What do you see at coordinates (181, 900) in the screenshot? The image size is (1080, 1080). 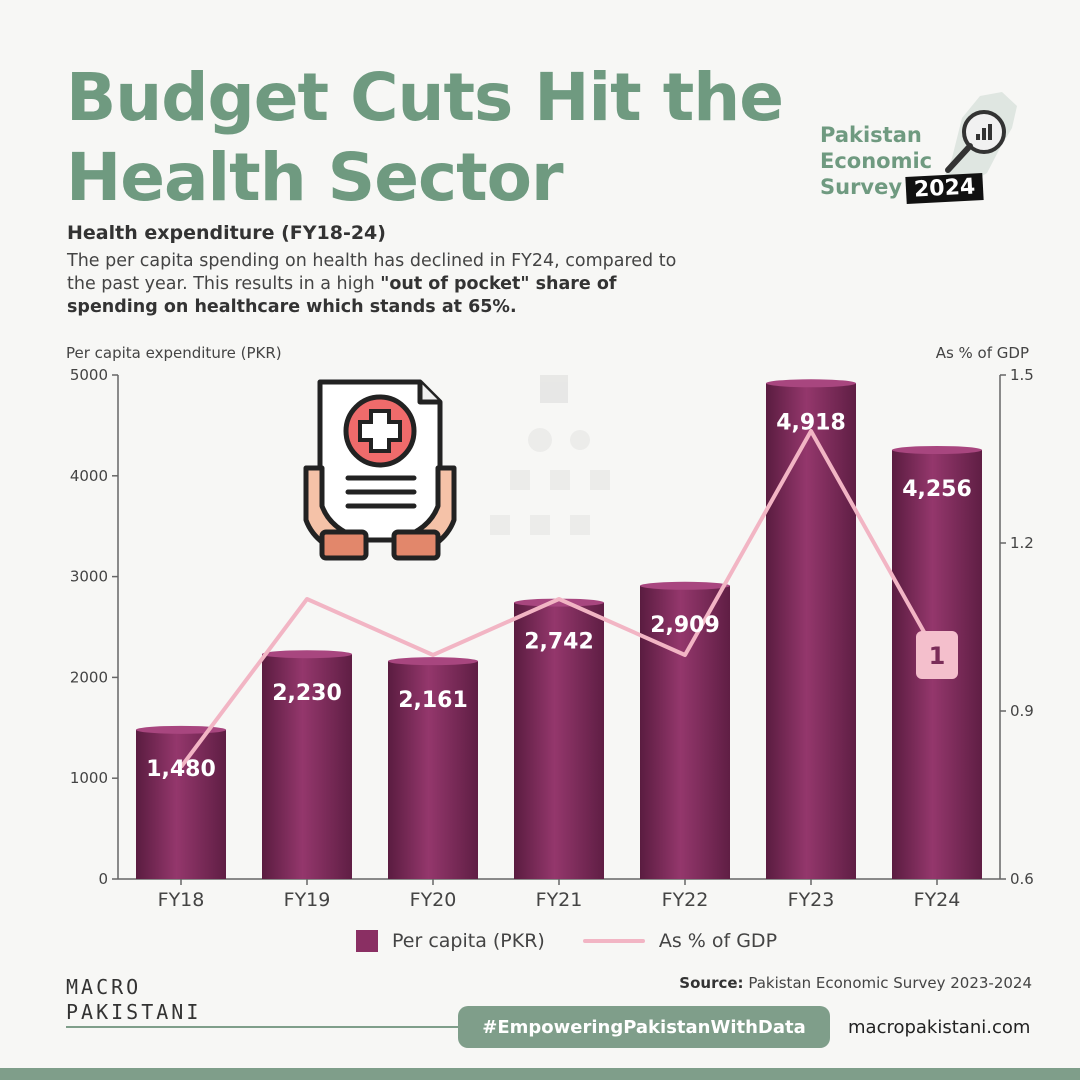 I see `x-tick-label: FY18` at bounding box center [181, 900].